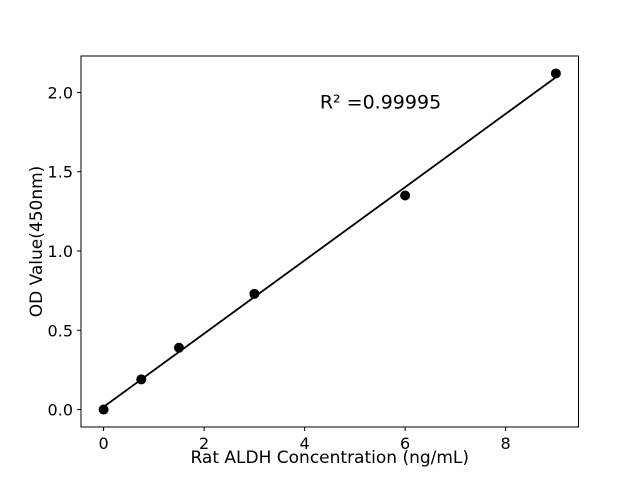 The width and height of the screenshot is (640, 480). What do you see at coordinates (104, 443) in the screenshot?
I see `x-tick-label: 0` at bounding box center [104, 443].